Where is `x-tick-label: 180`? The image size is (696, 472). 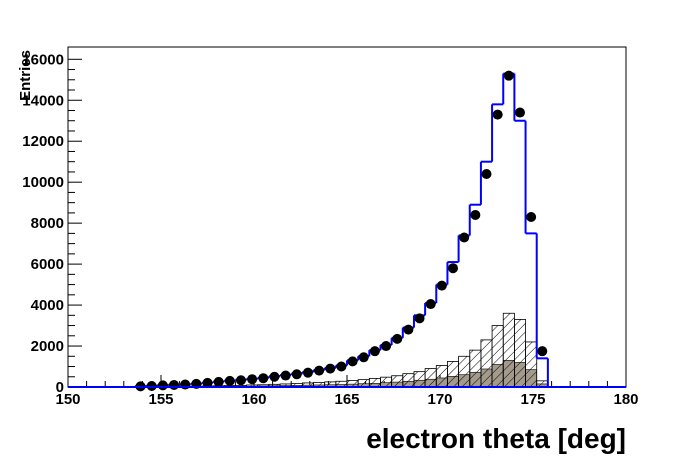 x-tick-label: 180 is located at coordinates (625, 399).